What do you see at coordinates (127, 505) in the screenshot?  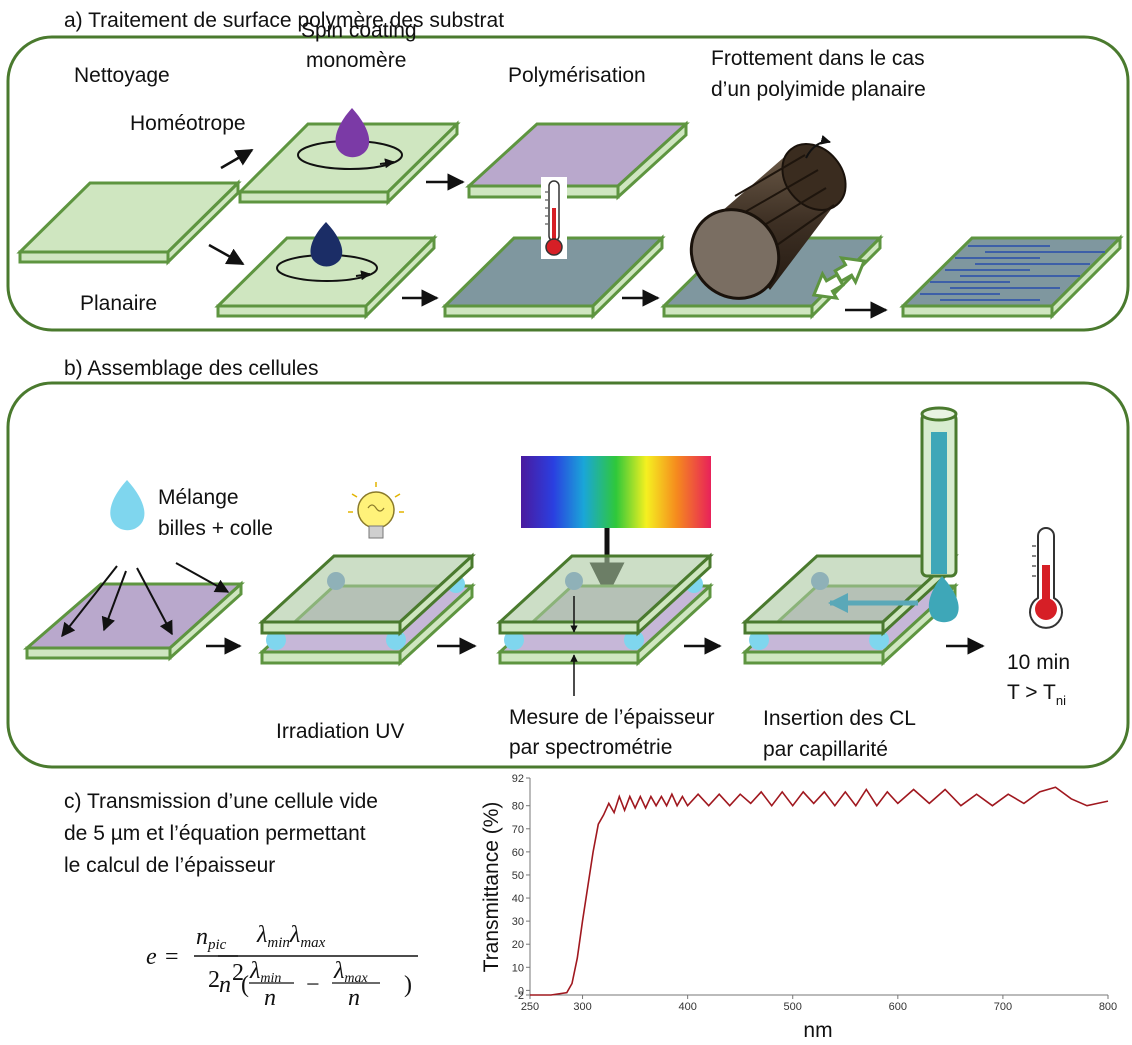 I see `drop-mixture-icon` at bounding box center [127, 505].